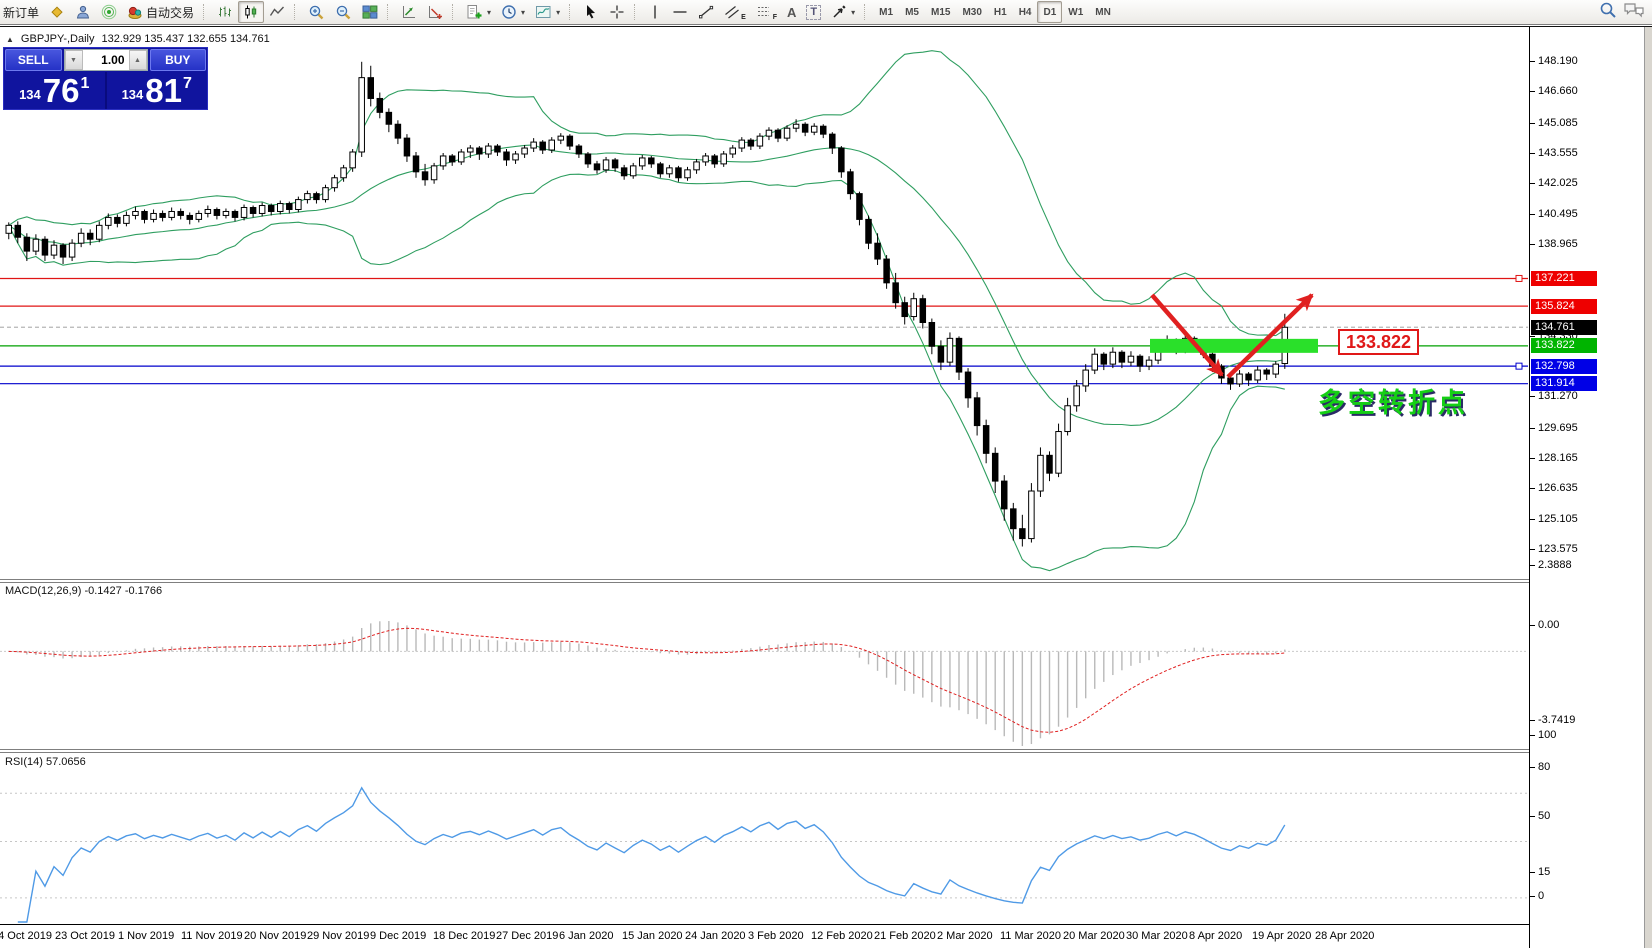 The image size is (1652, 949). I want to click on indicator-window-up-button, so click(409, 12).